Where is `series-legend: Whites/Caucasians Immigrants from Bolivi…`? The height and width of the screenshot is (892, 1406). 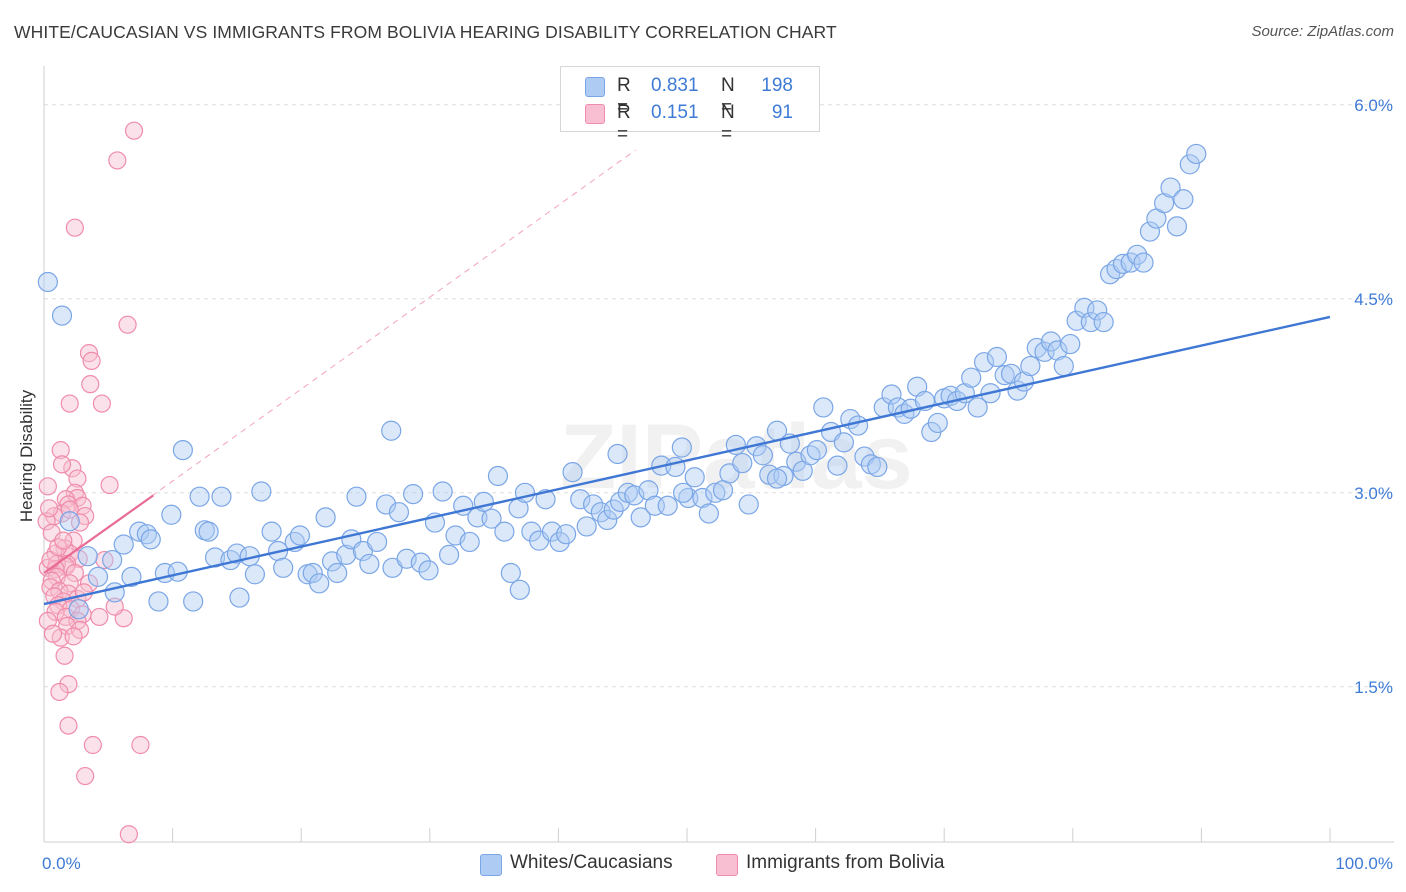
series-legend: Whites/Caucasians Immigrants from Bolivi… is located at coordinates (703, 865).